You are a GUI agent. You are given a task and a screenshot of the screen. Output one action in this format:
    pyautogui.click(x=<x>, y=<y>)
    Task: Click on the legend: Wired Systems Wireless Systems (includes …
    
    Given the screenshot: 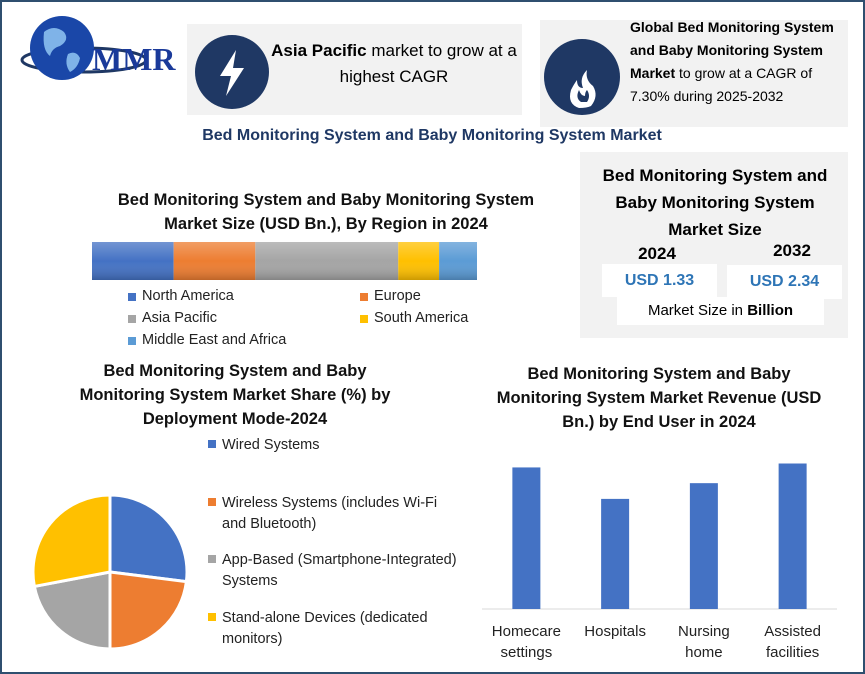 What is the action you would take?
    pyautogui.click(x=338, y=545)
    